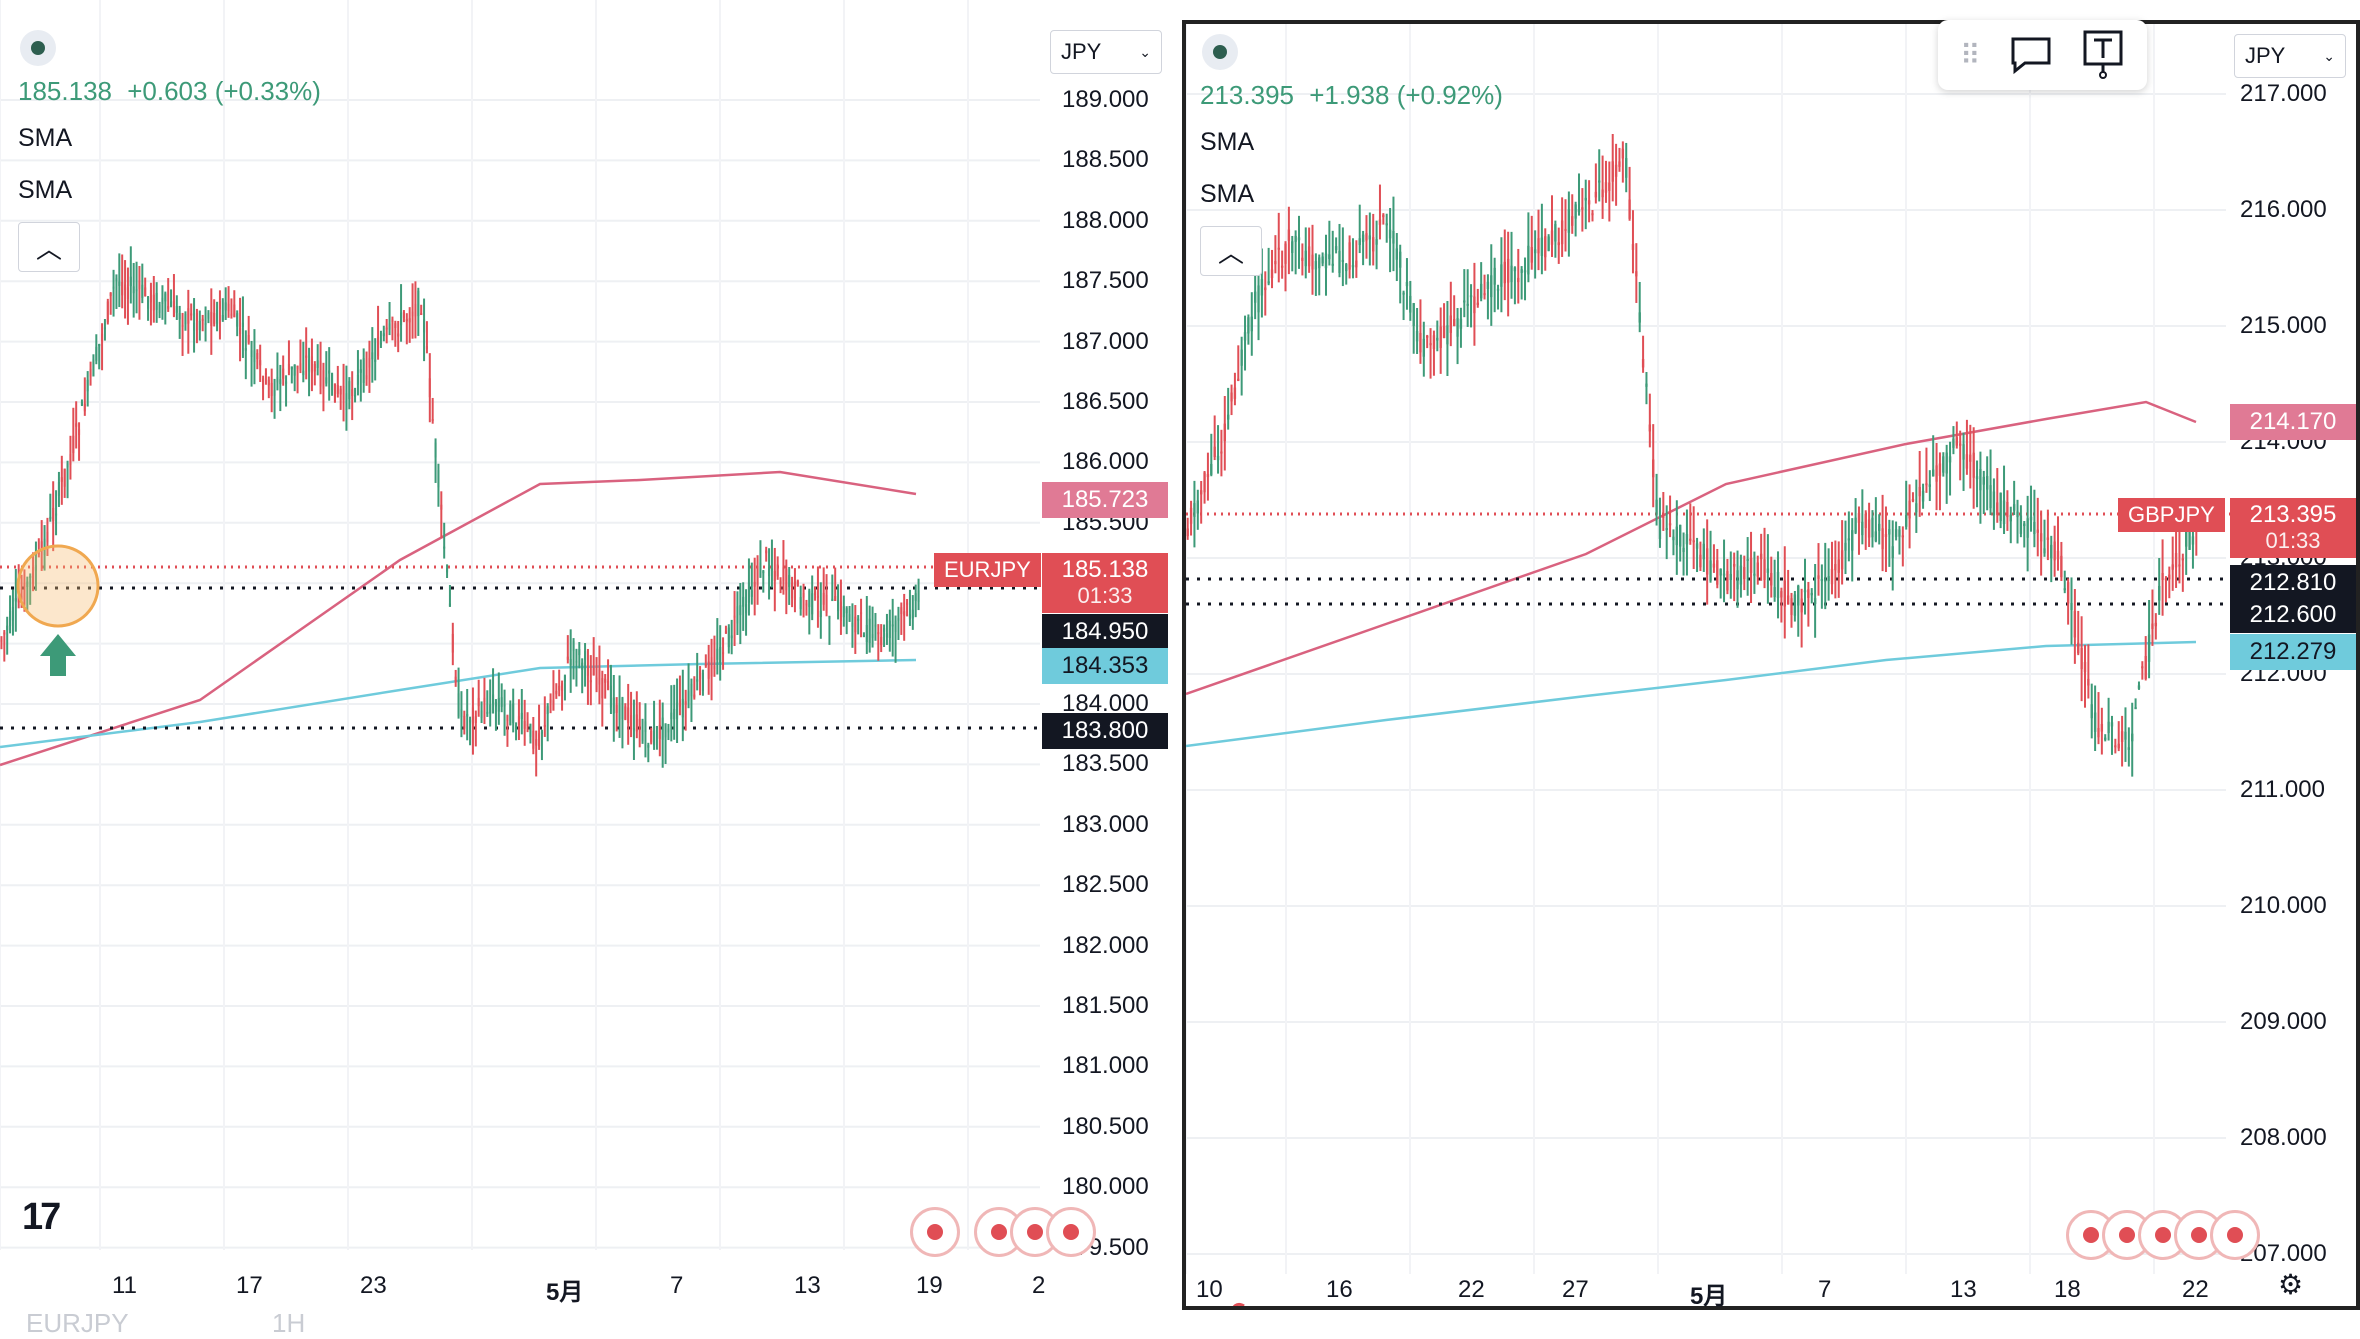 The image size is (2360, 1339). I want to click on comment-icon, so click(2031, 55).